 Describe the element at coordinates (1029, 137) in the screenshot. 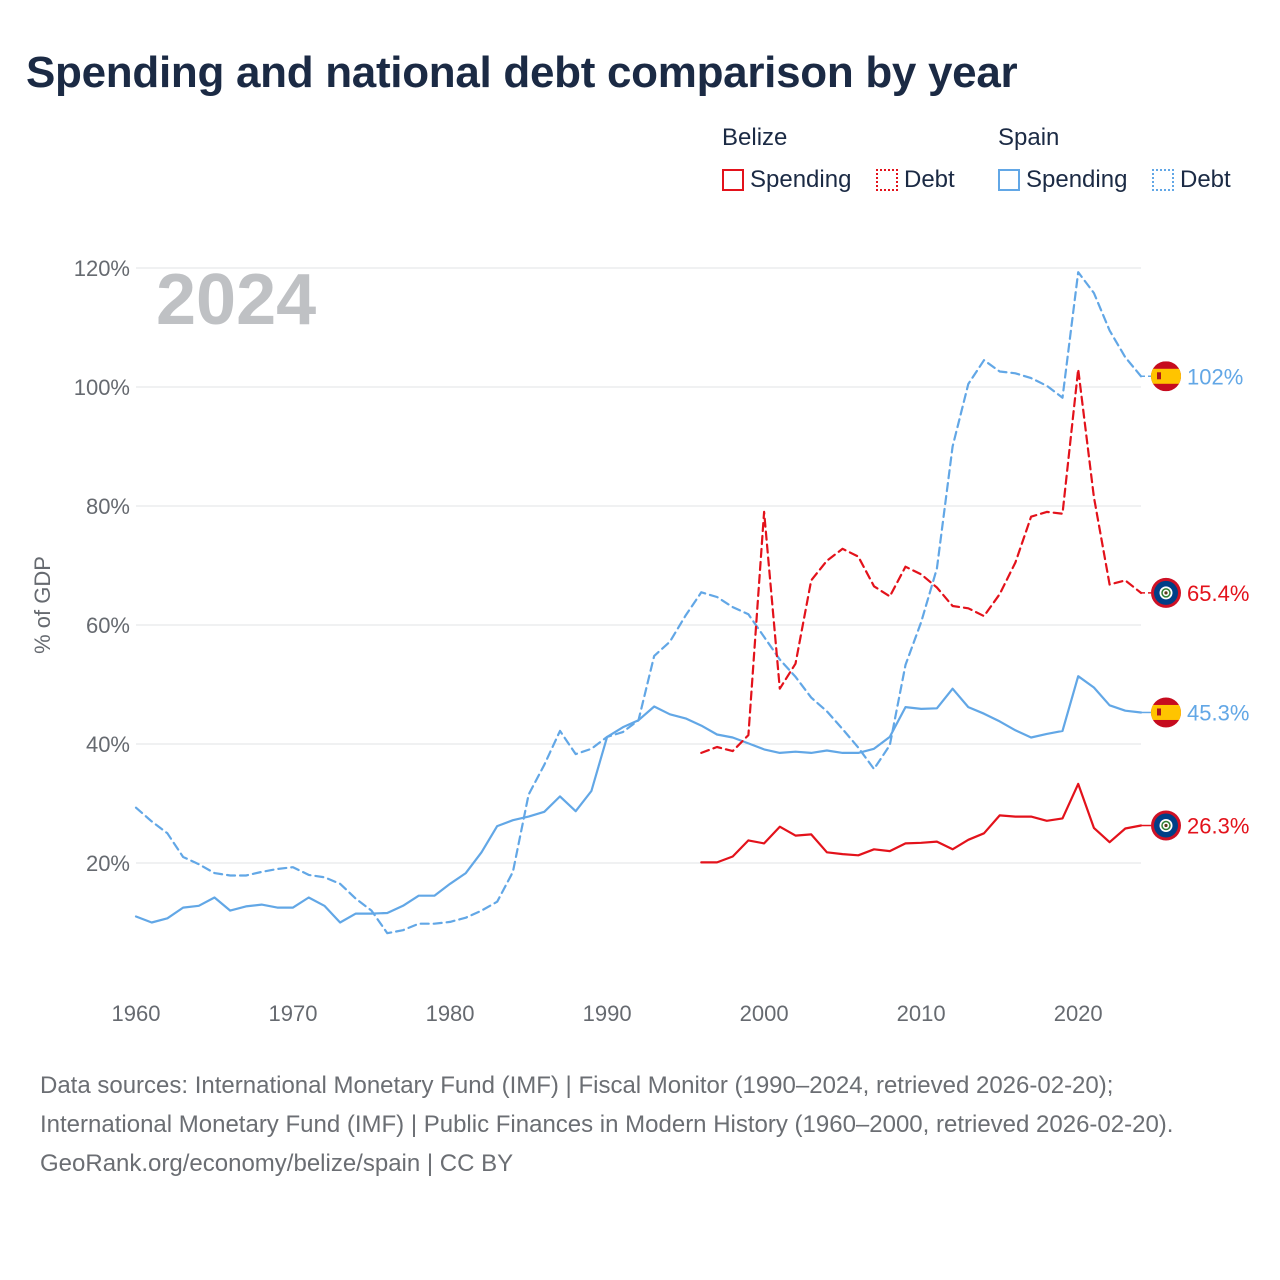

I see `legend-group-spain: Spain` at that location.